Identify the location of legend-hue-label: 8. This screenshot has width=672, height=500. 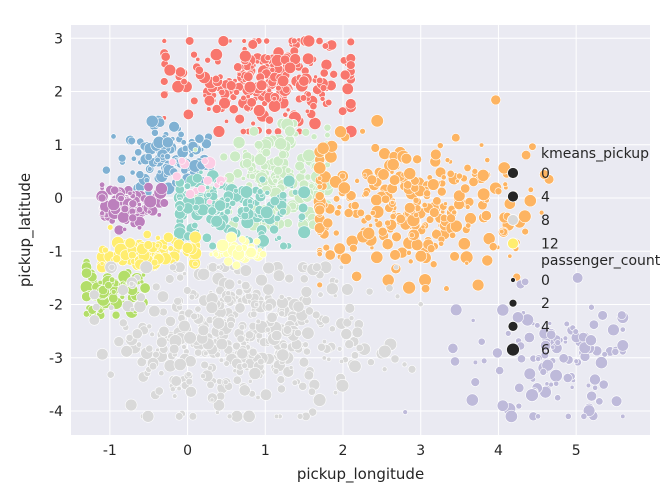
(545, 221).